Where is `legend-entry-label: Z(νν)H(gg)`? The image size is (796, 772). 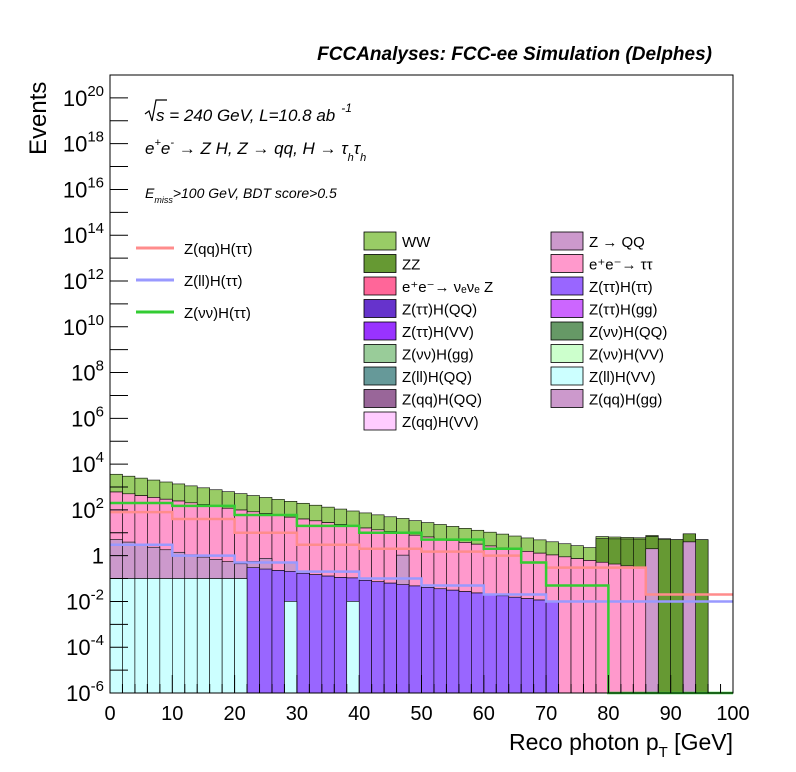
legend-entry-label: Z(νν)H(gg) is located at coordinates (438, 355).